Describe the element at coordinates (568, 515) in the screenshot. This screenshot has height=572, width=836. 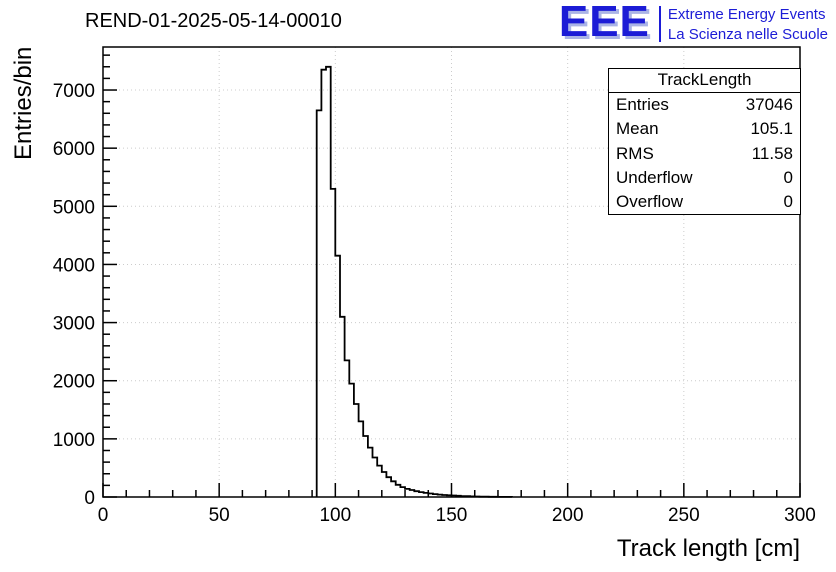
I see `x-tick-label: 200` at that location.